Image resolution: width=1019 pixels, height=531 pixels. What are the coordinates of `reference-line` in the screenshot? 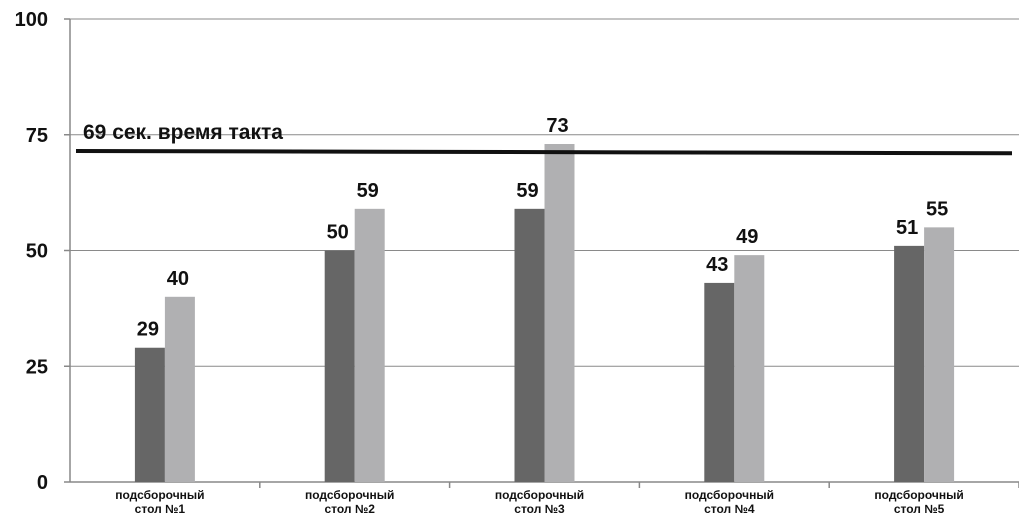 It's located at (544, 152).